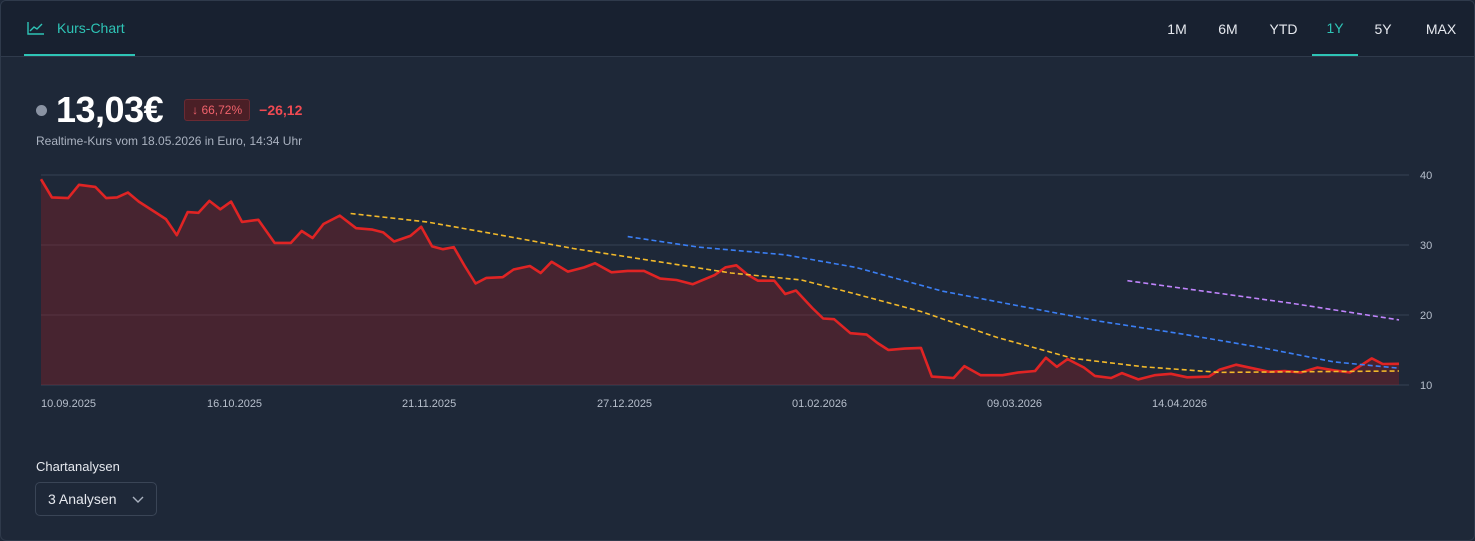 This screenshot has height=541, width=1475. I want to click on x-tick-label: 21.11.2025, so click(429, 404).